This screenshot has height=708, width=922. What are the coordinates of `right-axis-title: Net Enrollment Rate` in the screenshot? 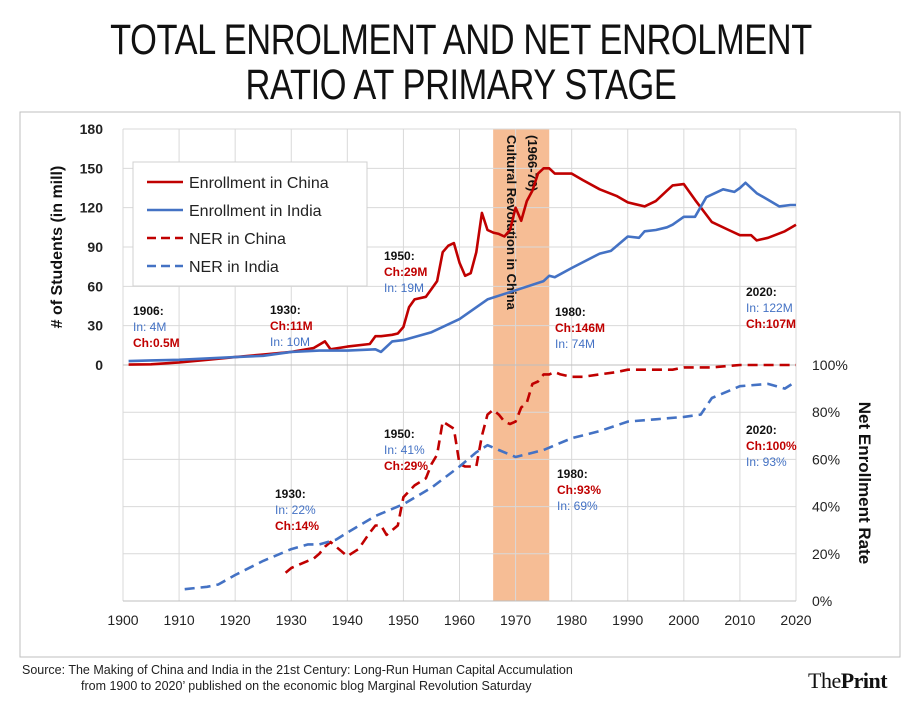 It's located at (864, 483).